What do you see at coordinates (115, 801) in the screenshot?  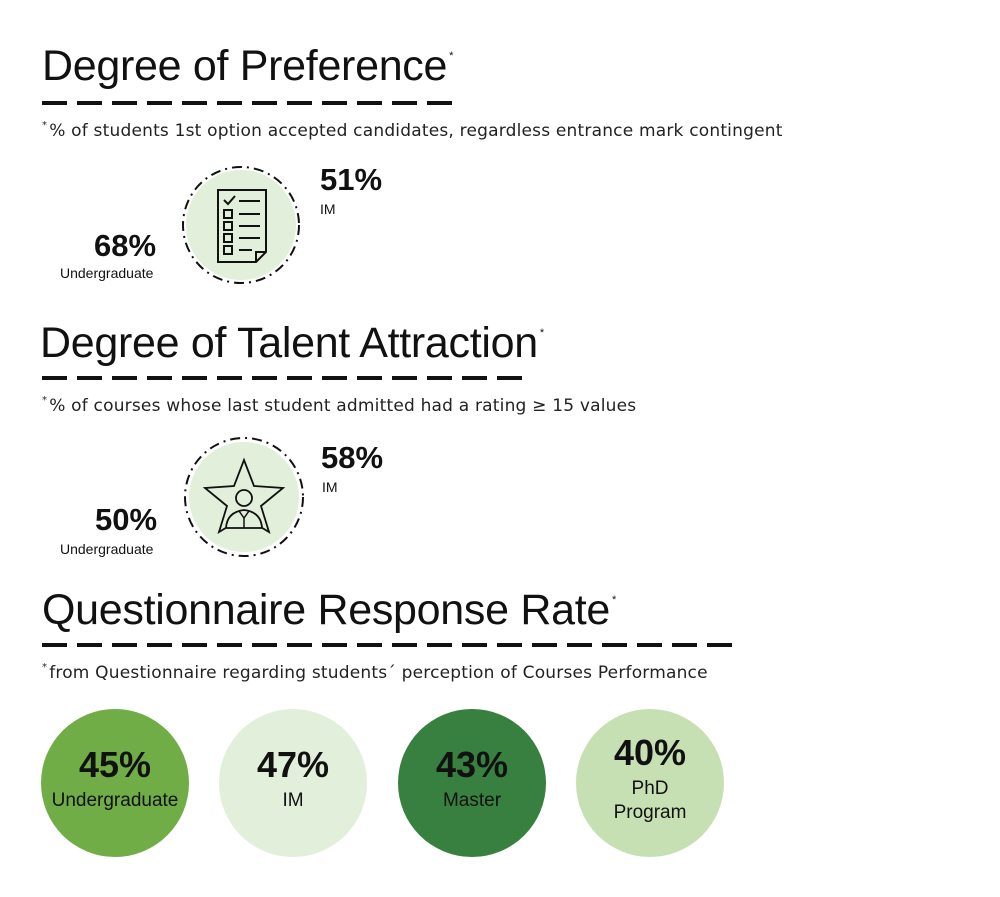 I see `rate-label: Undergraduate` at bounding box center [115, 801].